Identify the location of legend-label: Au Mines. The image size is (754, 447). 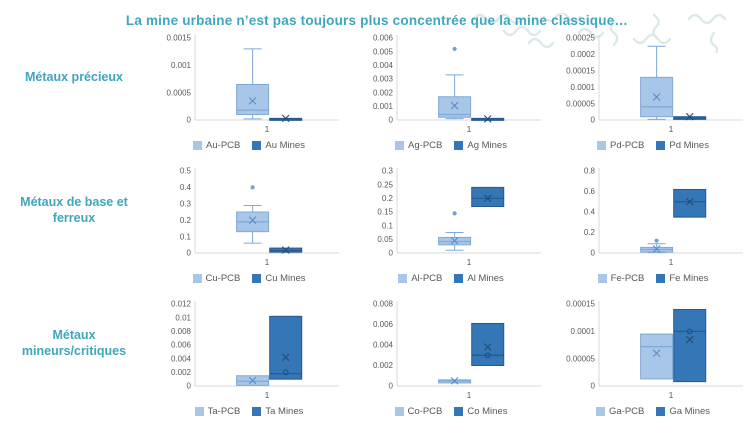
(285, 145).